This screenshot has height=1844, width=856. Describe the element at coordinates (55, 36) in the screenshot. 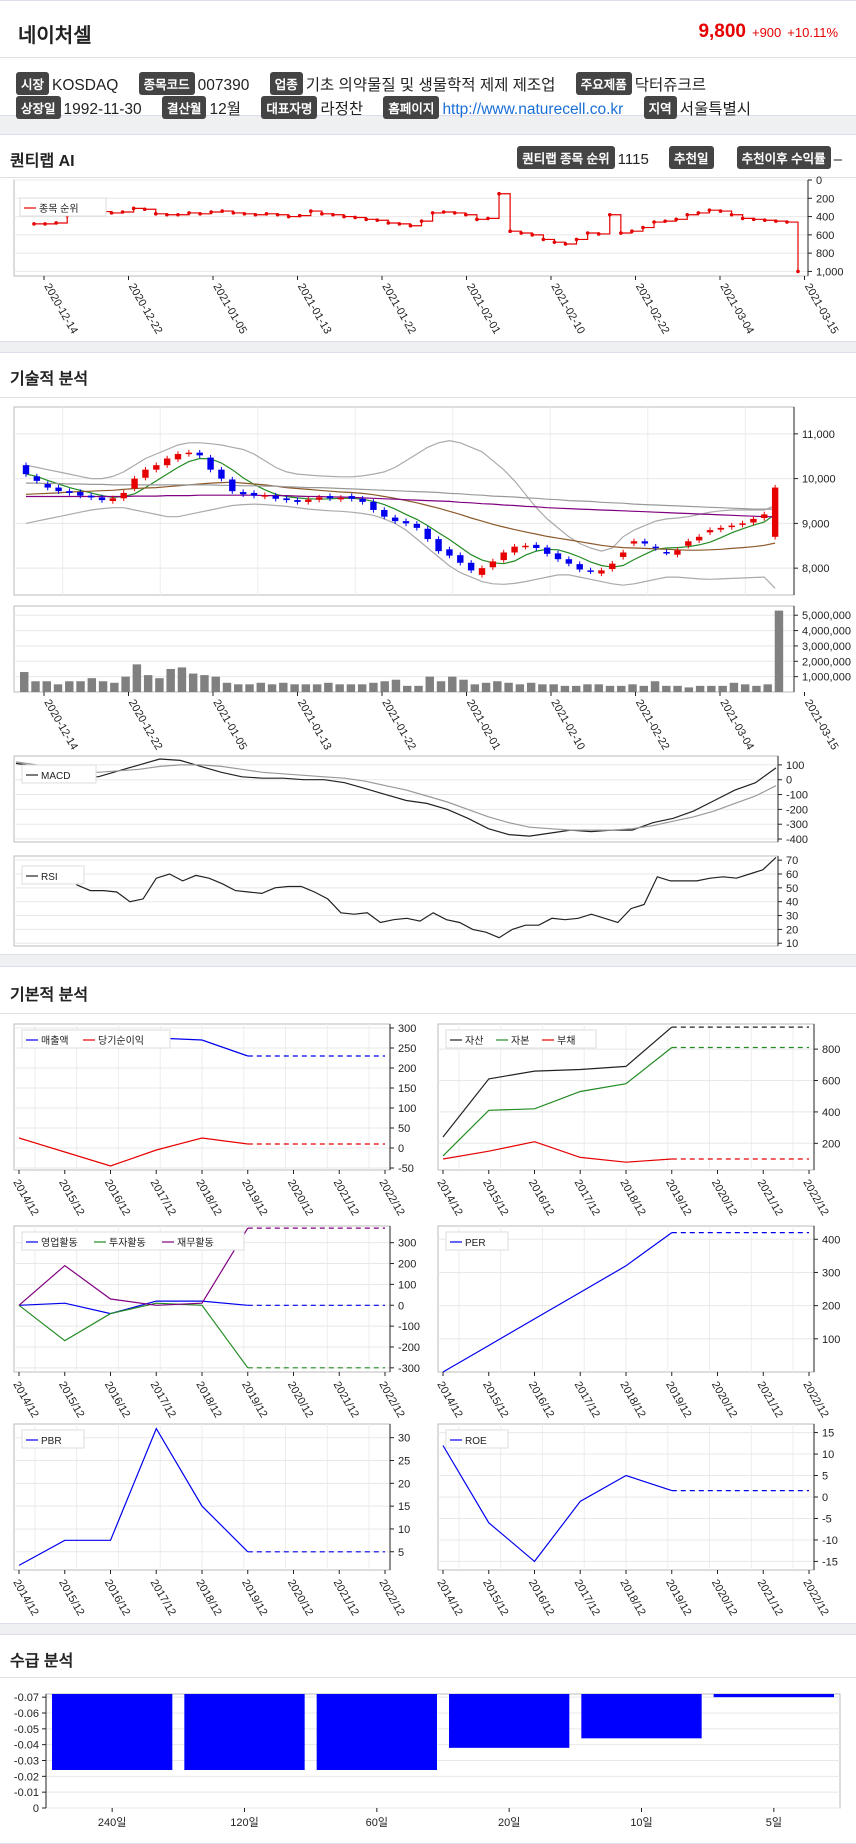

I see `stock-name: 네이처셀` at that location.